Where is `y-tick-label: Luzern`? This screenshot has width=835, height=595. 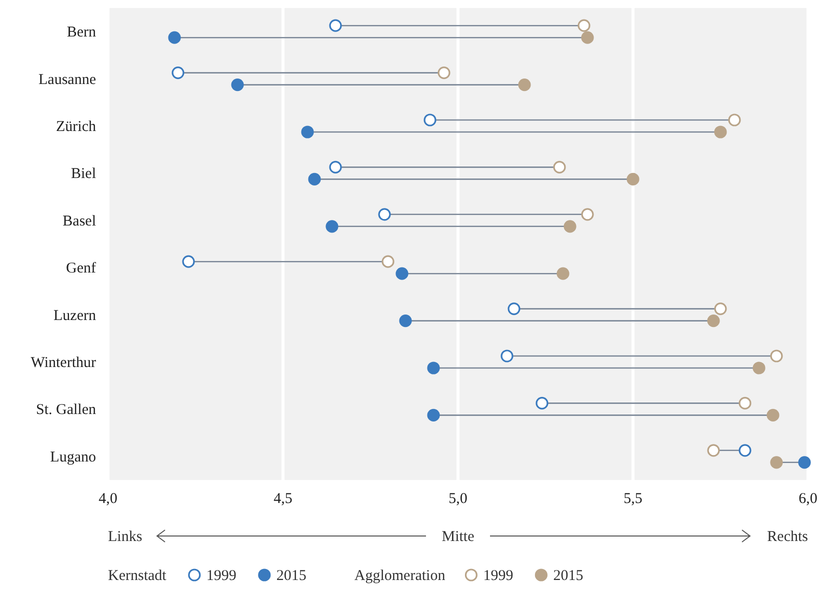
y-tick-label: Luzern is located at coordinates (75, 316).